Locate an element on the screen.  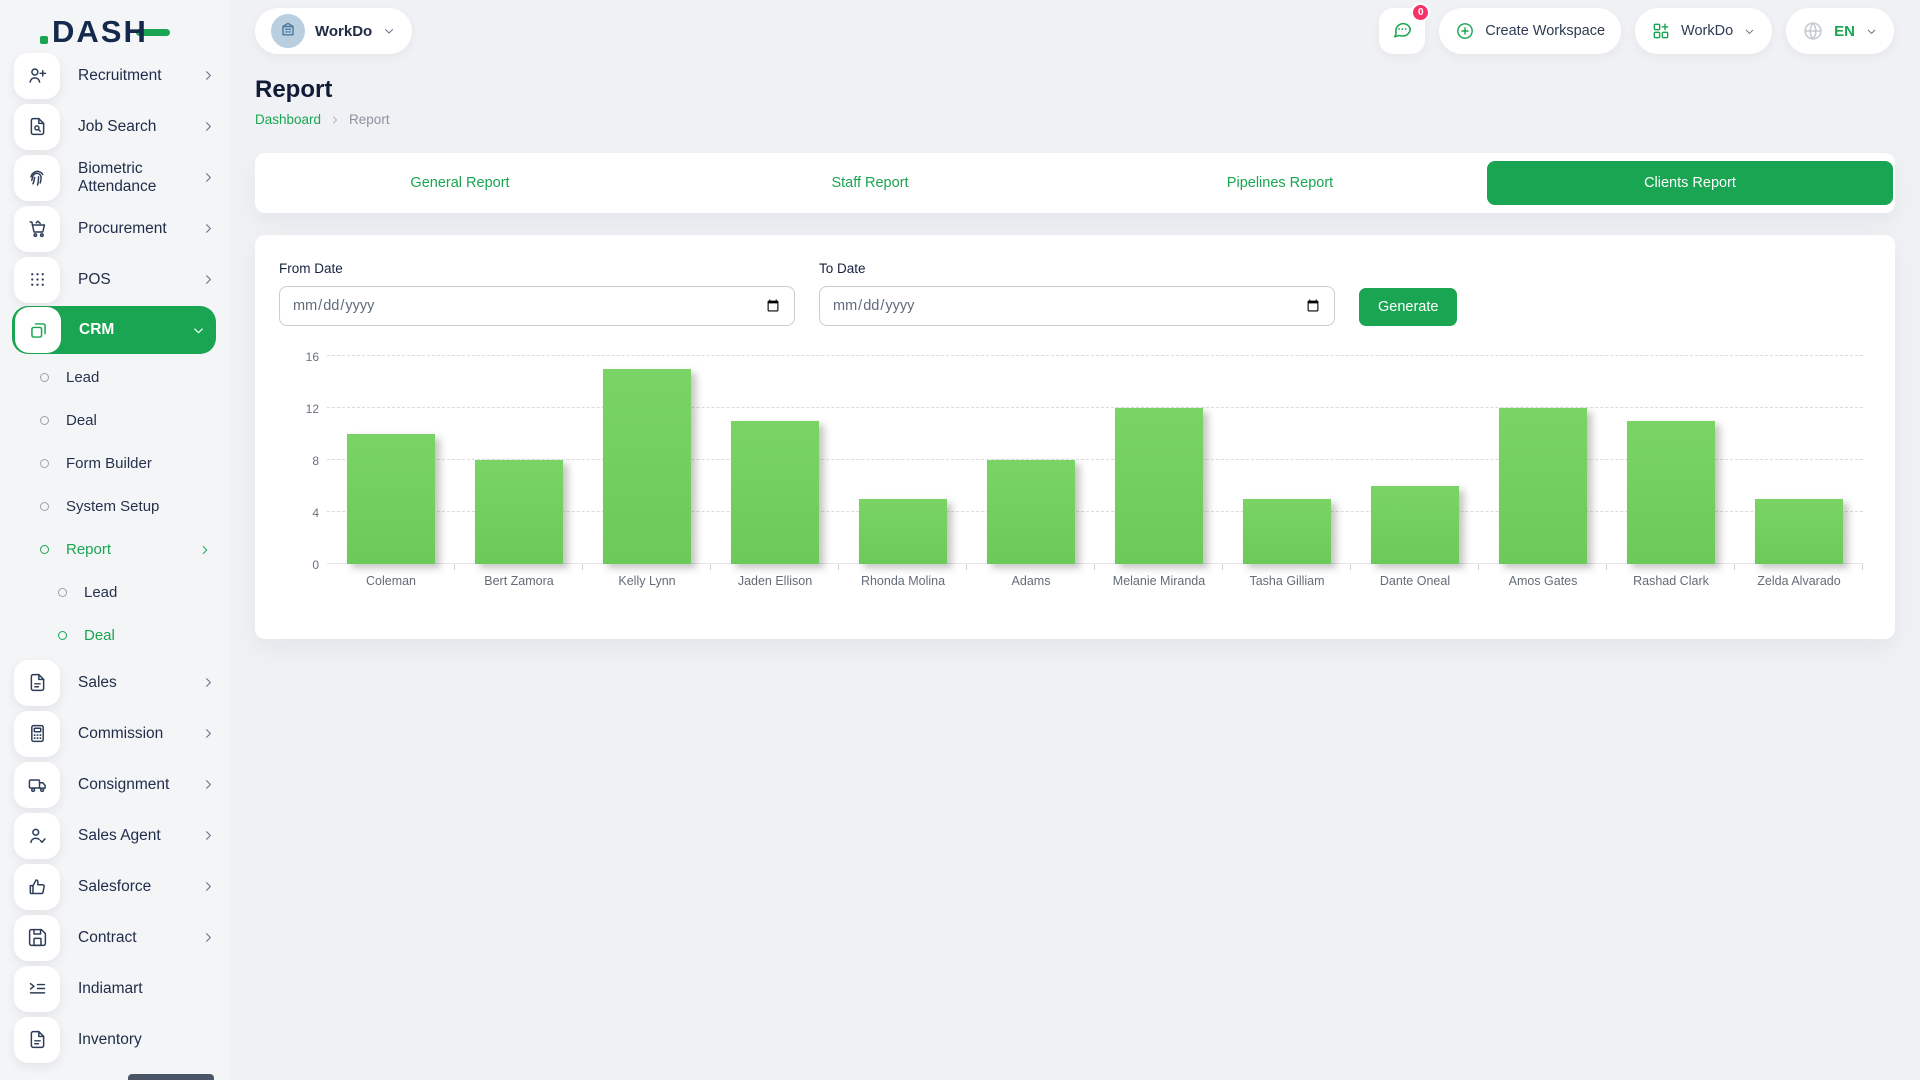
chart-bar-dante-oneal is located at coordinates (1415, 525).